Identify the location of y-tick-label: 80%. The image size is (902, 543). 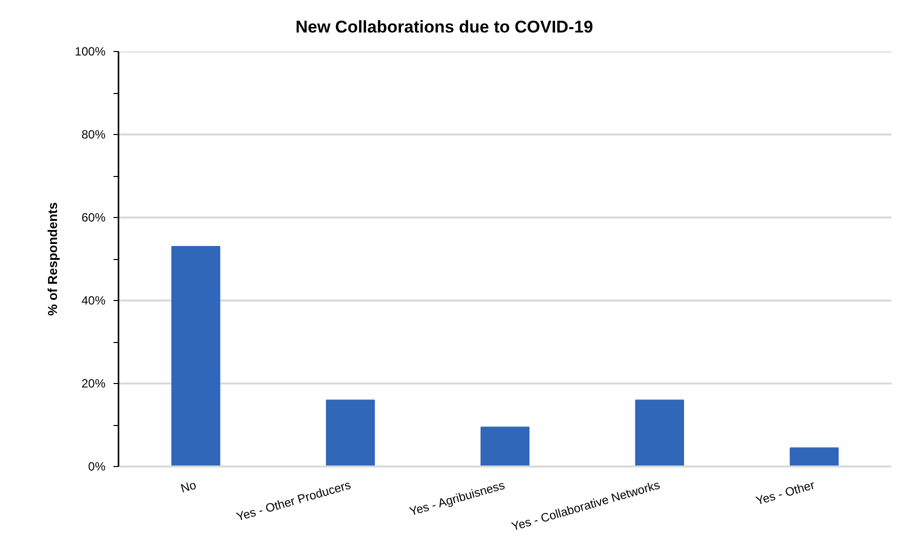
(93, 135).